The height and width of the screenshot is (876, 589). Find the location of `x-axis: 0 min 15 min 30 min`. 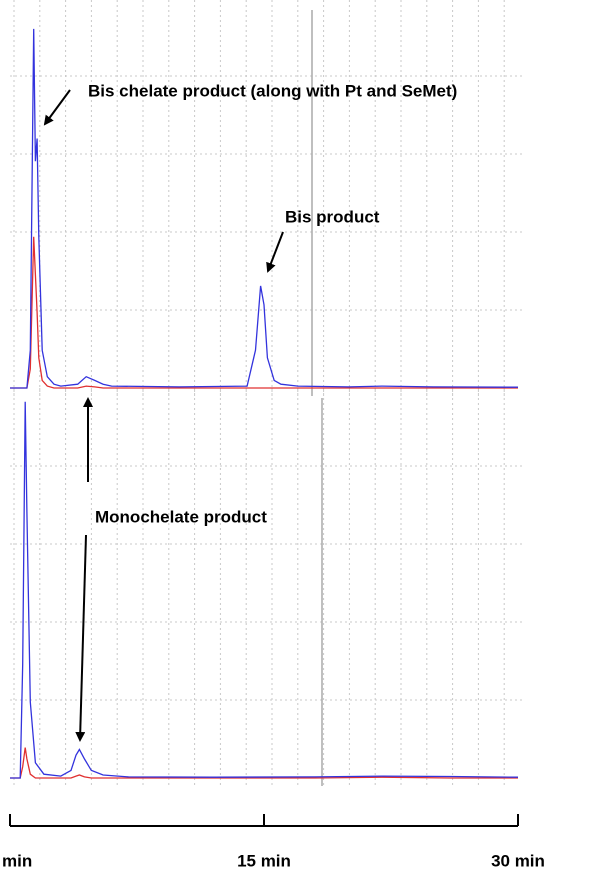

x-axis: 0 min 15 min 30 min is located at coordinates (272, 842).